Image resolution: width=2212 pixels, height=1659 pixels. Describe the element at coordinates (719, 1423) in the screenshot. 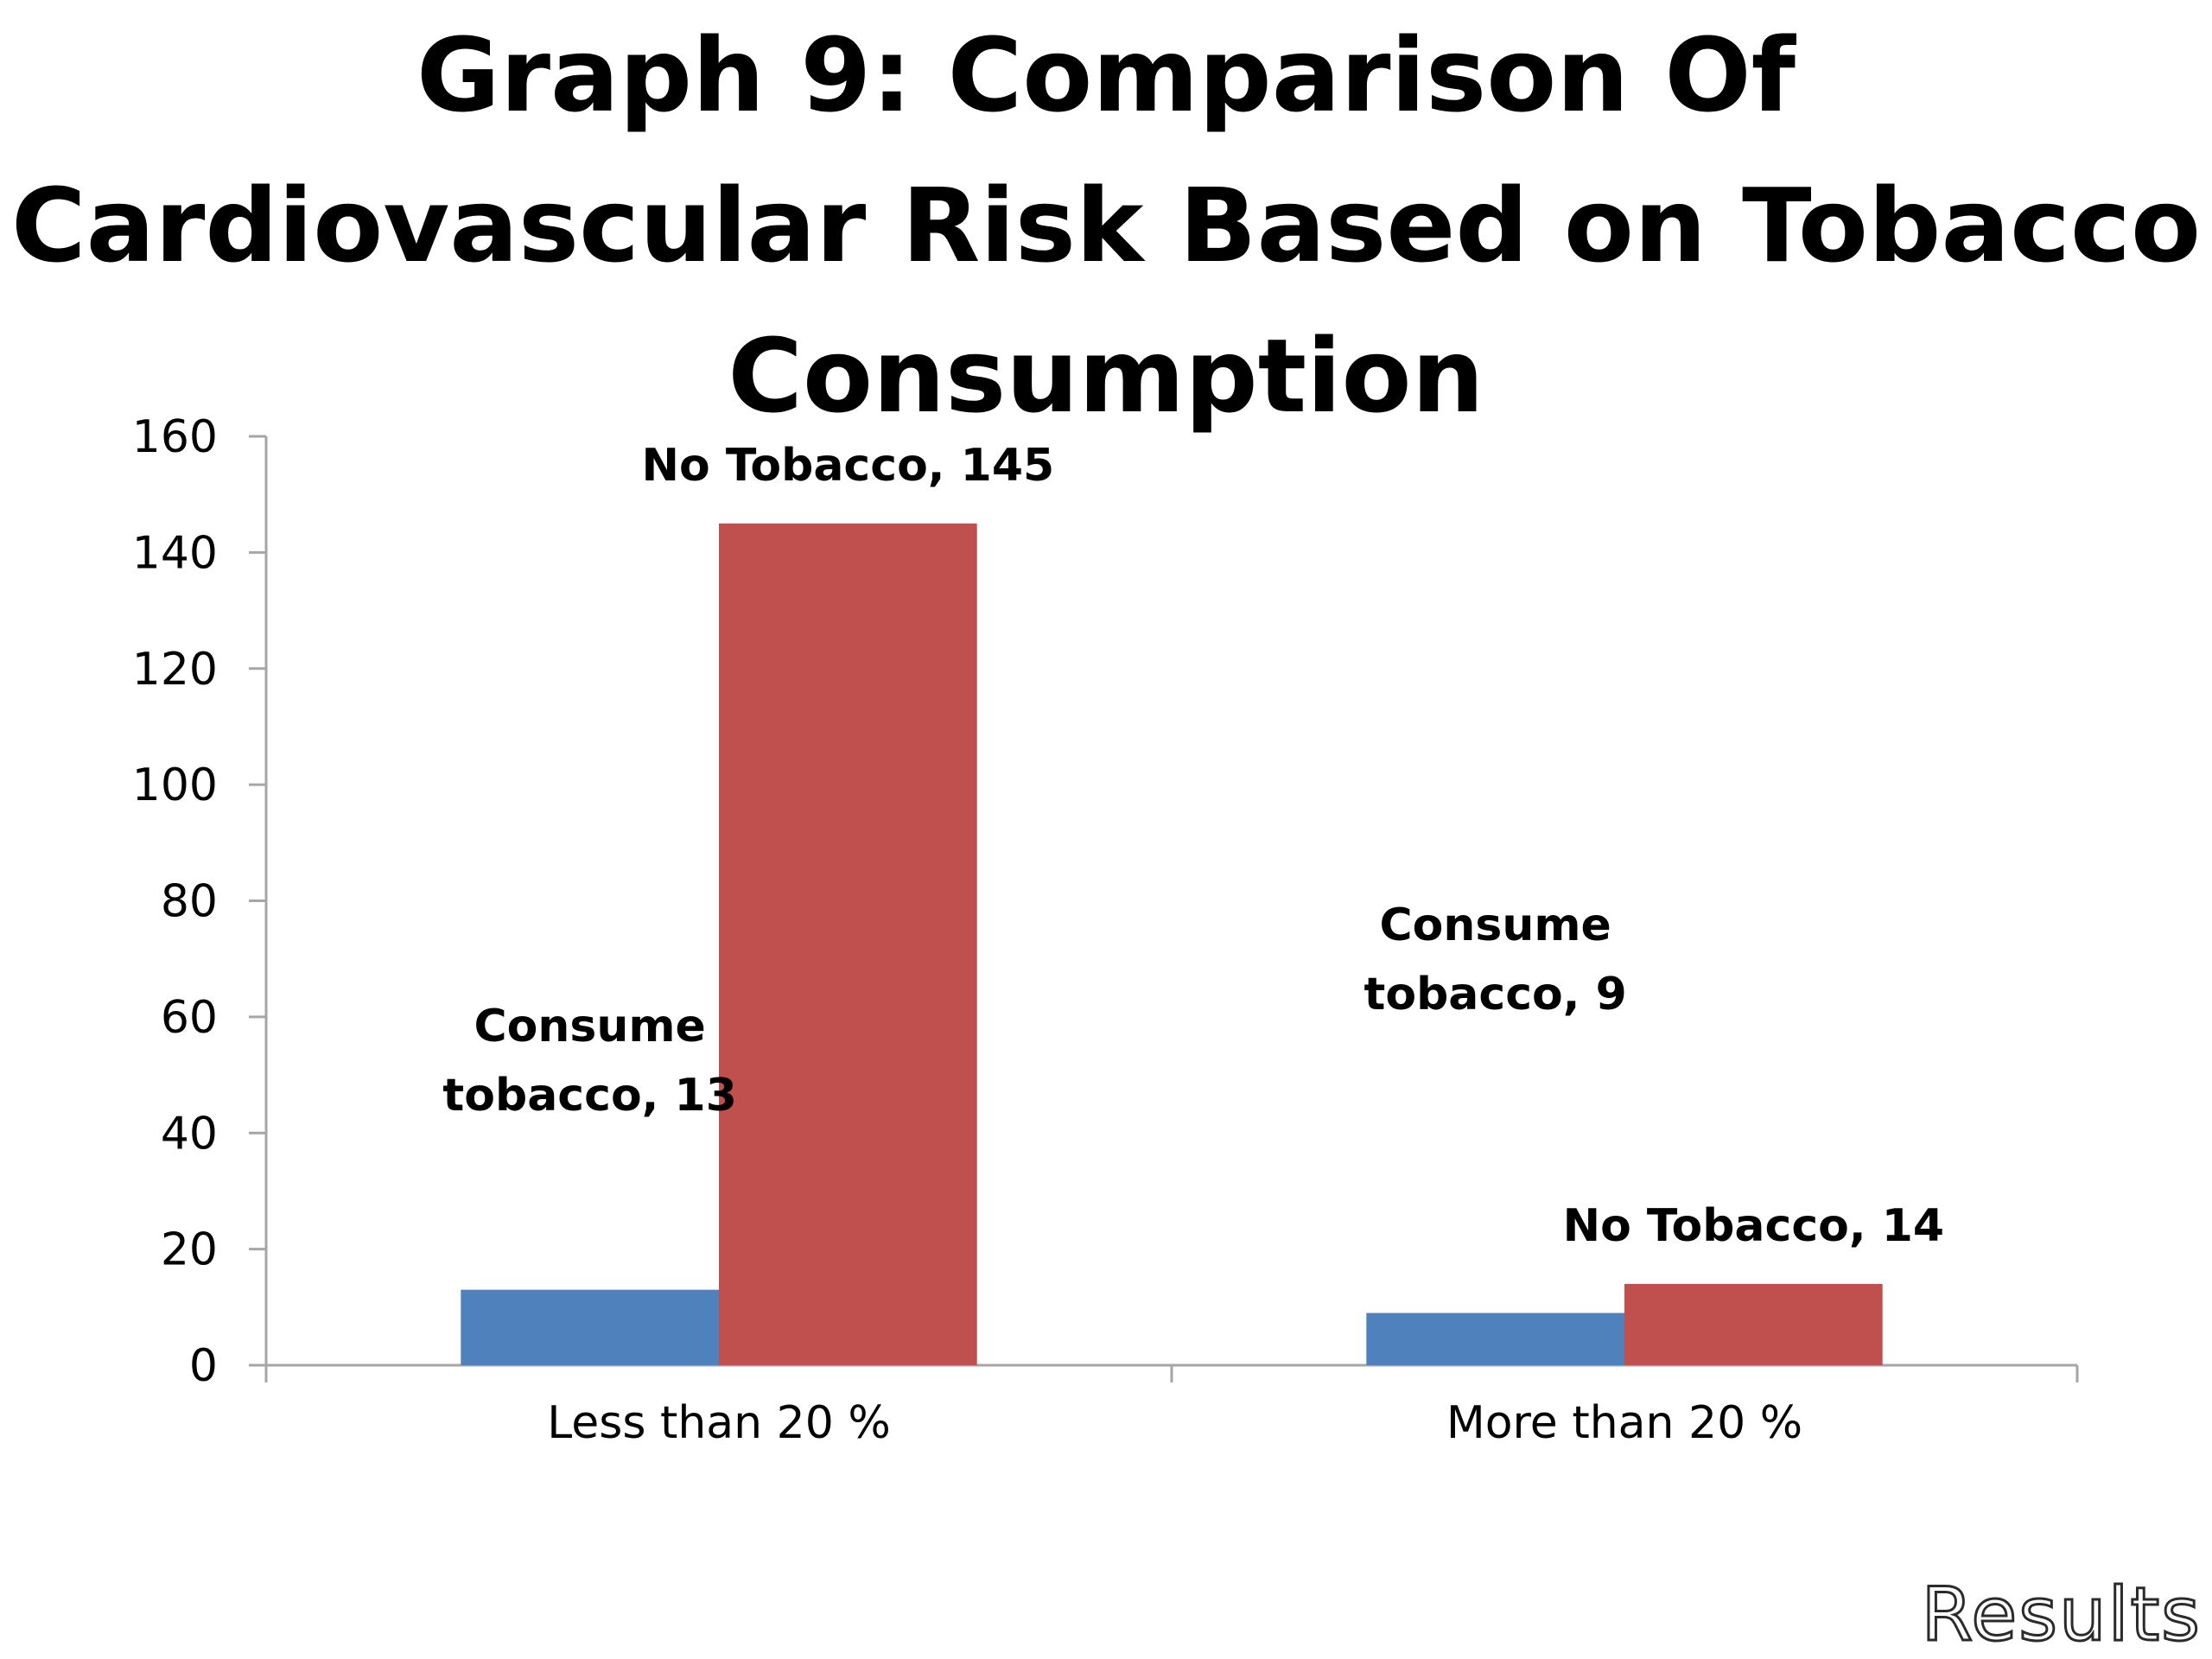

I see `x-tick-label: Less than 20 %` at that location.